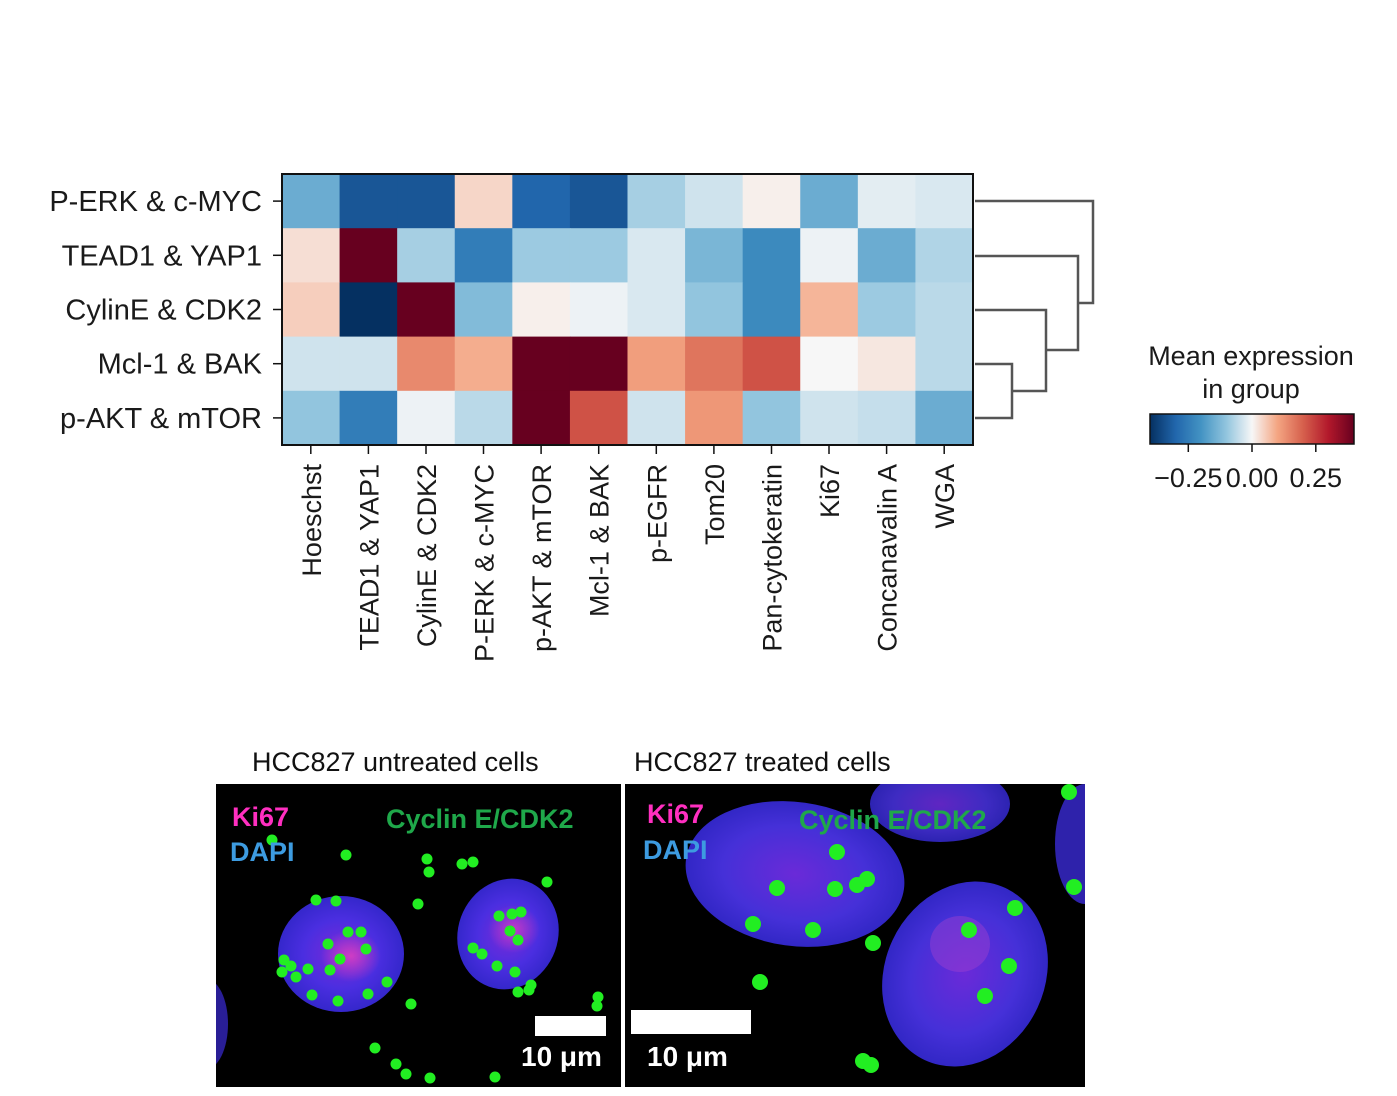  Describe the element at coordinates (773, 558) in the screenshot. I see `column-label: Pan-cytokeratin` at that location.